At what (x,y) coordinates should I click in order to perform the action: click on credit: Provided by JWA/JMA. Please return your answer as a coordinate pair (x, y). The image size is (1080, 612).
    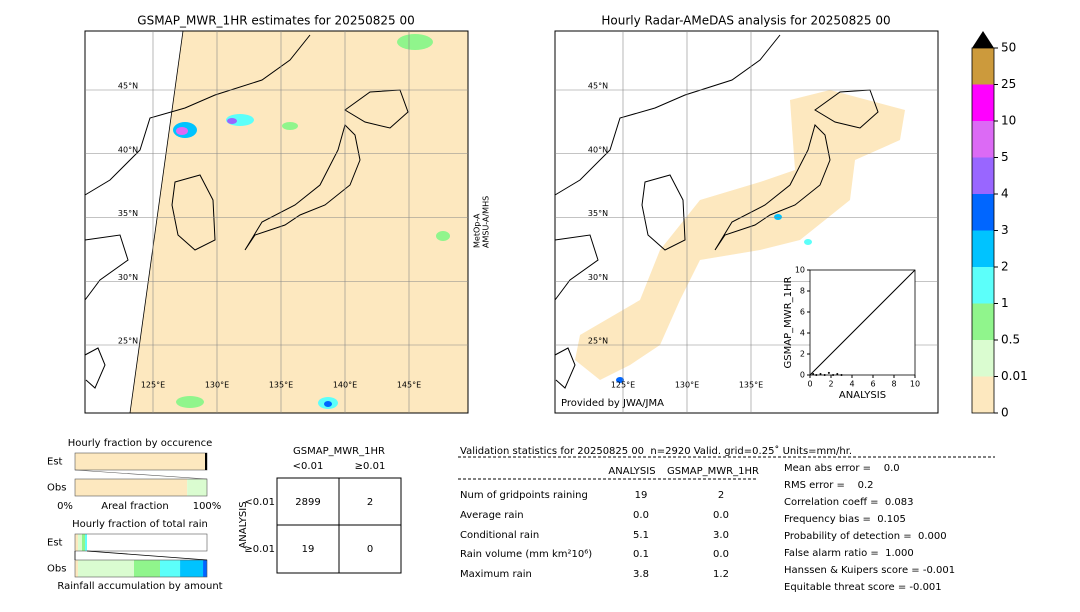
    Looking at the image, I should click on (612, 403).